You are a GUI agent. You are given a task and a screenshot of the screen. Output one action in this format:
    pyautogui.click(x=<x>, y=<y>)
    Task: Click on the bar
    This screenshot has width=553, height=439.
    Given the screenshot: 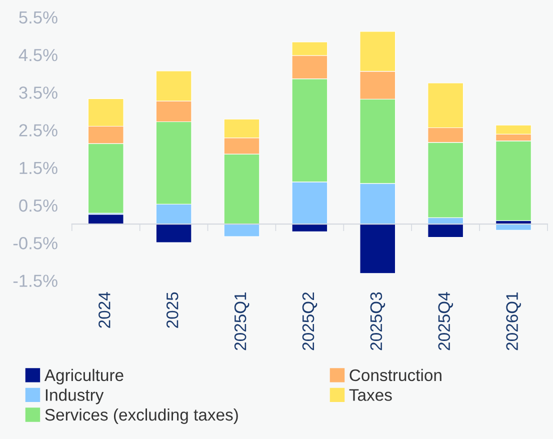 What is the action you would take?
    pyautogui.click(x=514, y=227)
    